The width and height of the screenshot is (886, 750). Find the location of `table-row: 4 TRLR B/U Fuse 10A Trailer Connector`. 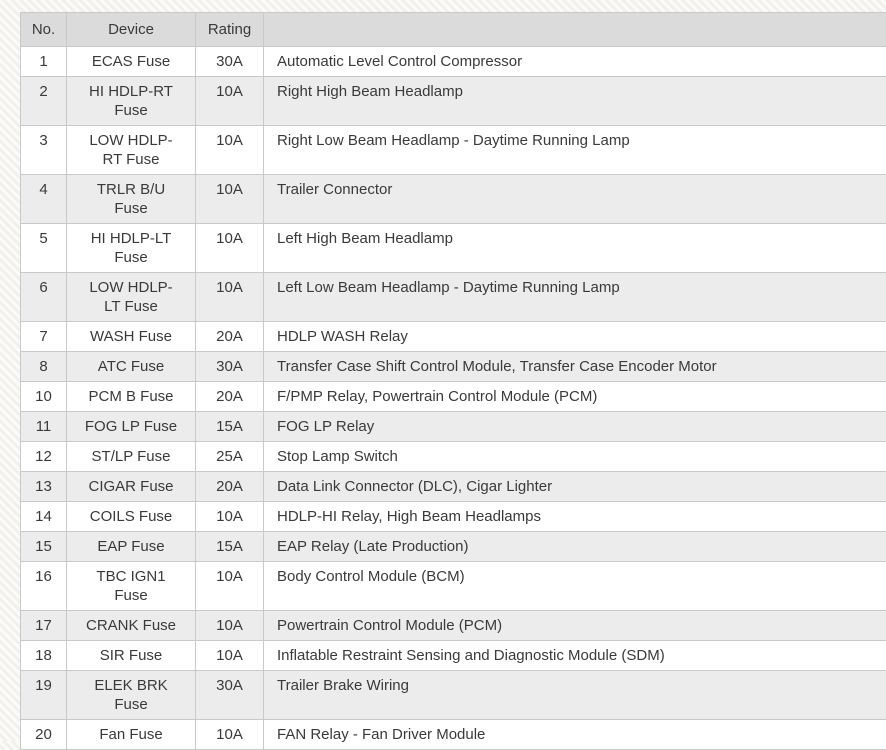

table-row: 4 TRLR B/U Fuse 10A Trailer Connector is located at coordinates (453, 199).